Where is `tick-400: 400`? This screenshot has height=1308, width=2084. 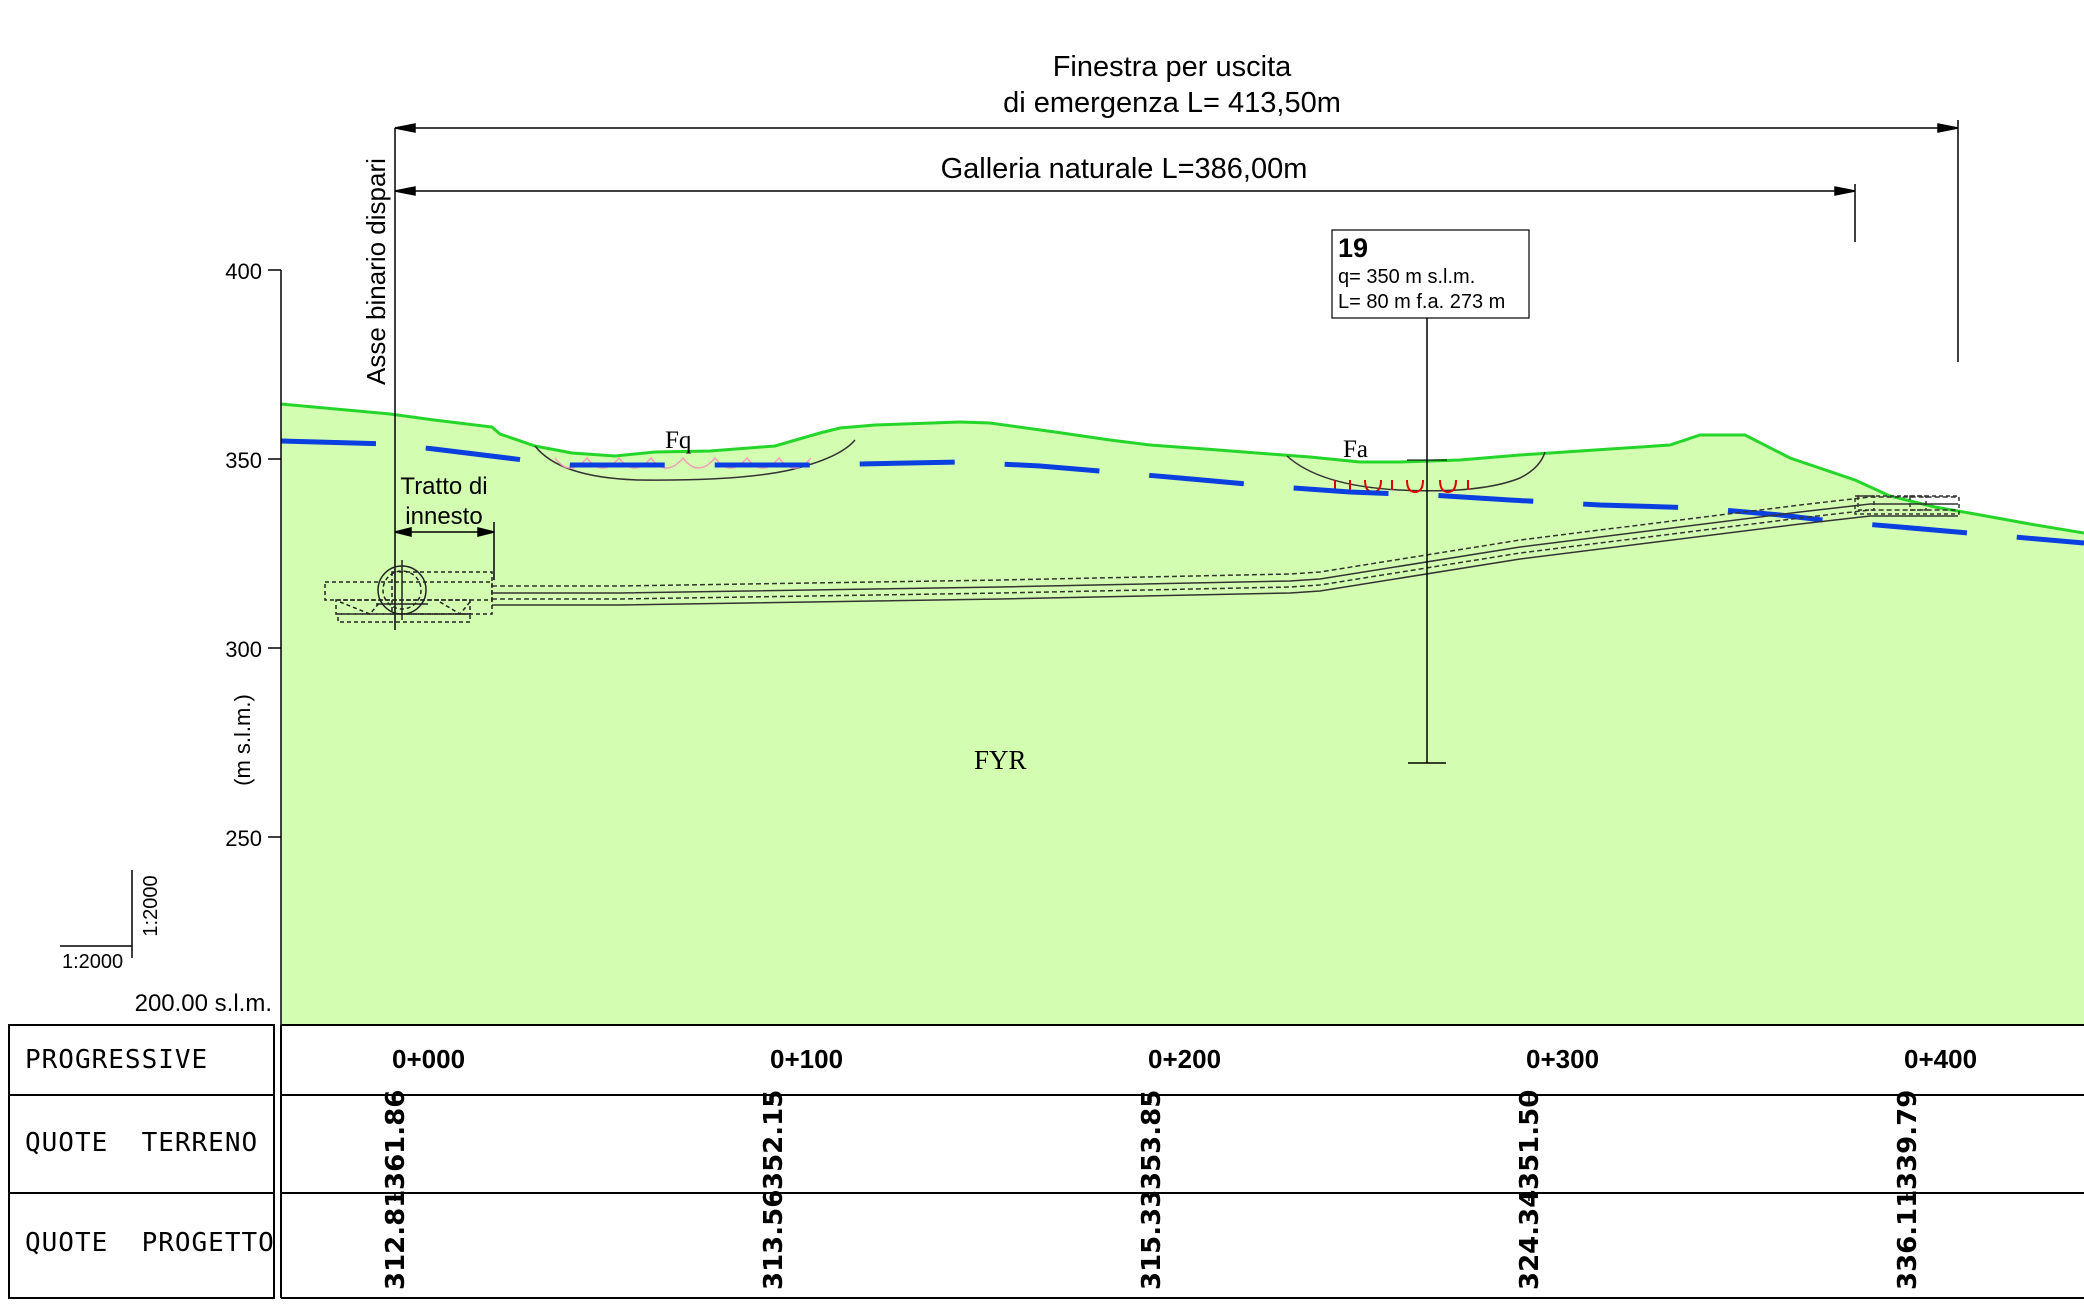 tick-400: 400 is located at coordinates (243, 271).